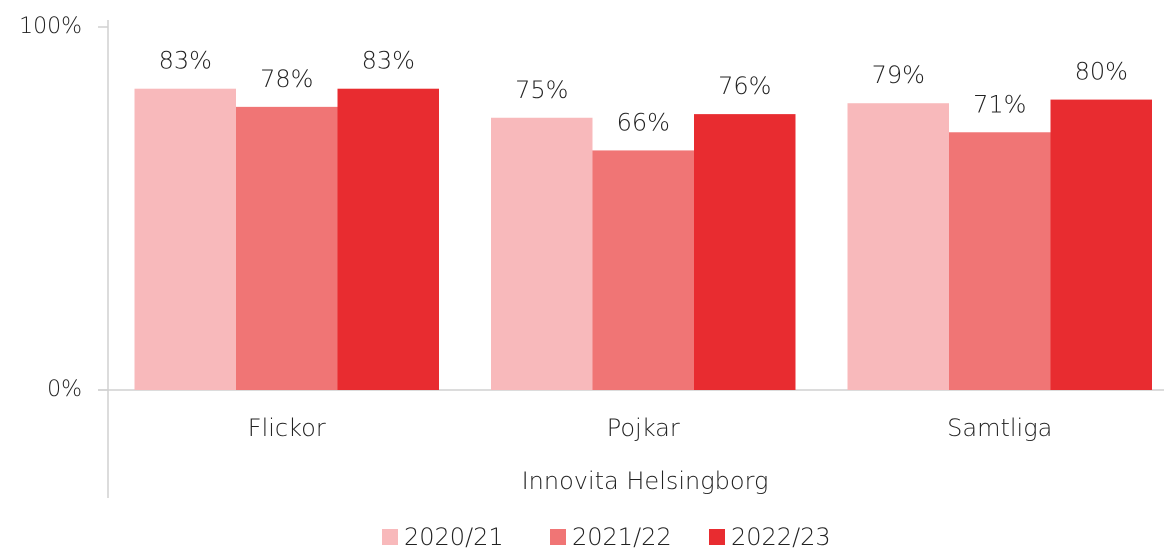  Describe the element at coordinates (286, 79) in the screenshot. I see `value-label: 78%` at that location.